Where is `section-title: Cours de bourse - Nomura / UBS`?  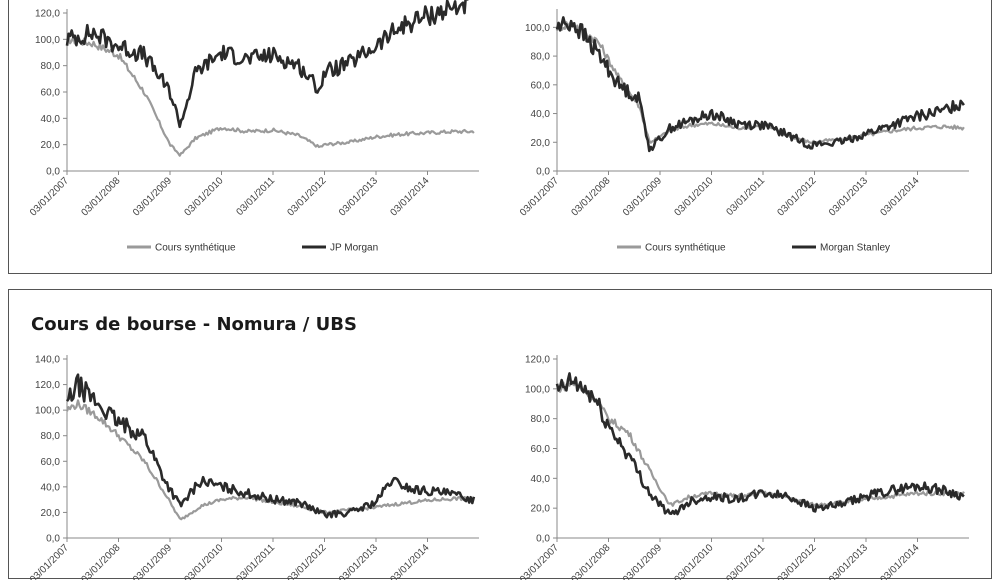 section-title: Cours de bourse - Nomura / UBS is located at coordinates (194, 324).